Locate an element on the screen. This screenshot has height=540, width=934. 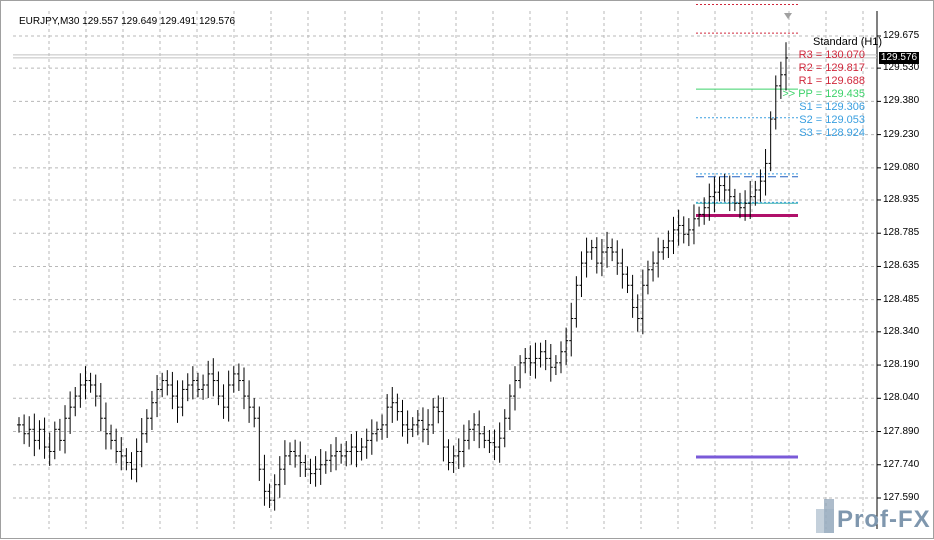
y-tick-label: 129.380 is located at coordinates (901, 101).